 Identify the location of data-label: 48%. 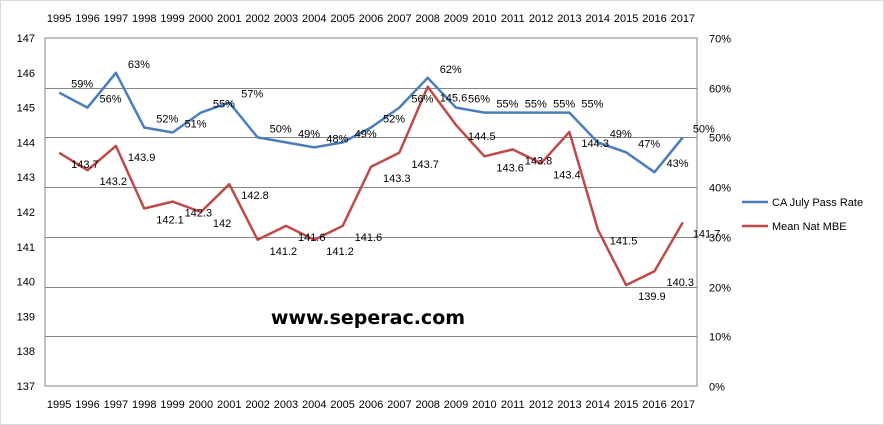
(337, 139).